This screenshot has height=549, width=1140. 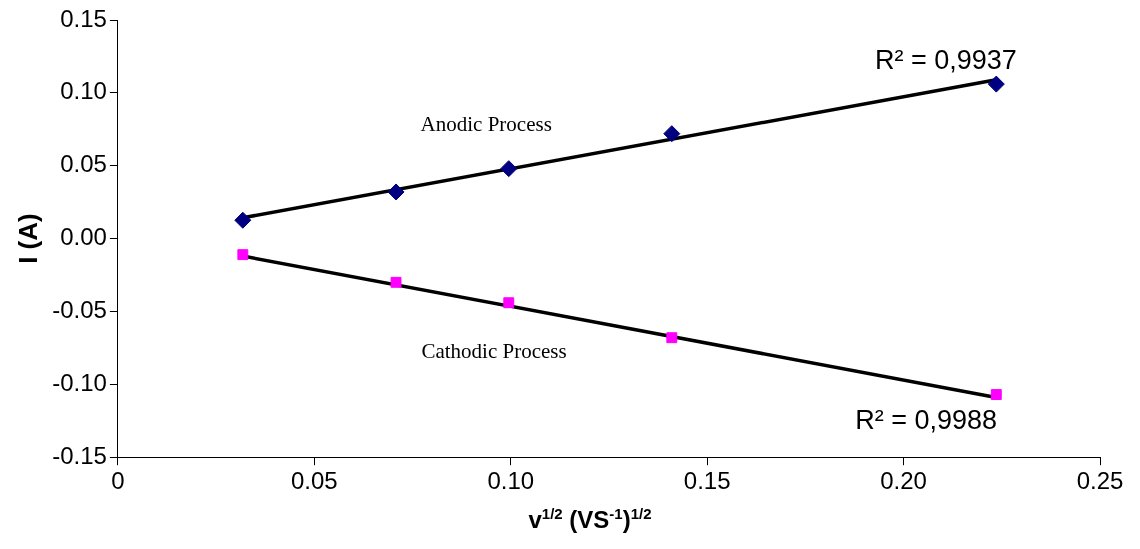 I want to click on x-tick-label: 0.20, so click(x=903, y=481).